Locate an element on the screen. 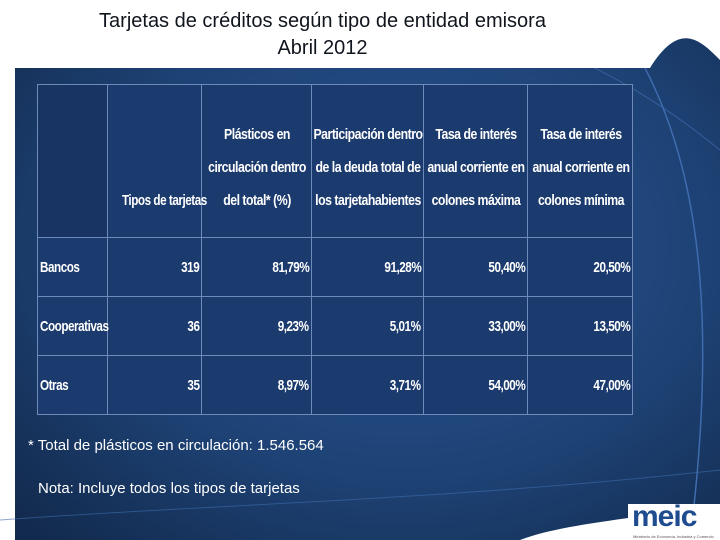 Image resolution: width=720 pixels, height=540 pixels. header-cell-blank is located at coordinates (72, 161).